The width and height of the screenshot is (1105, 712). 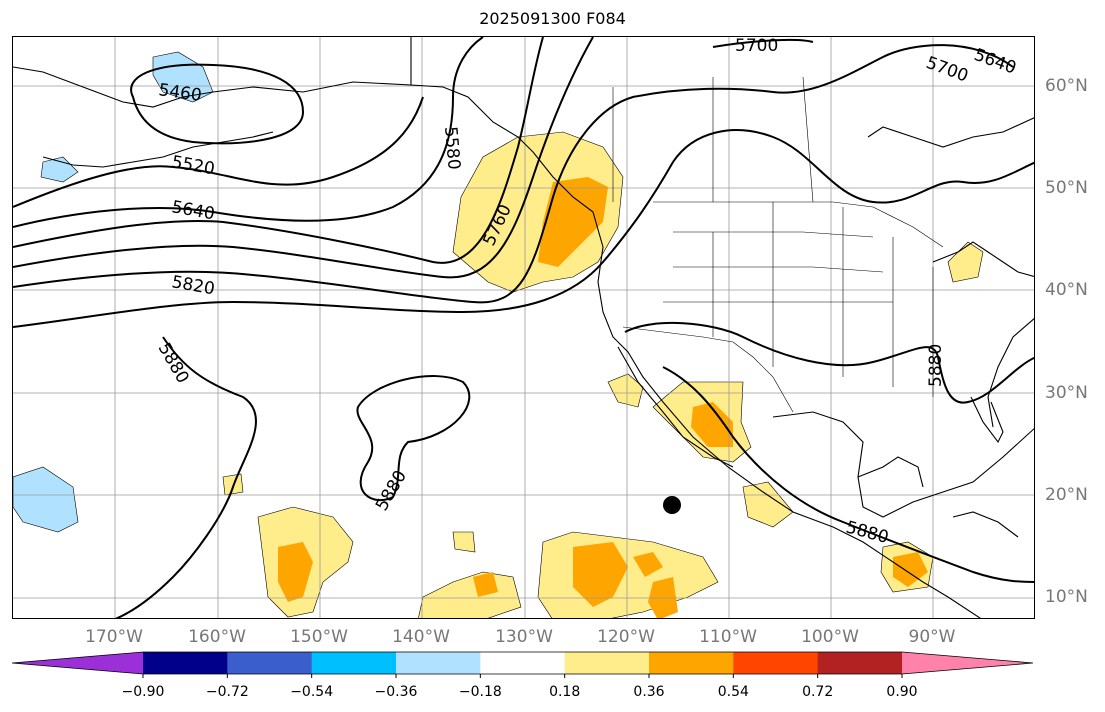 I want to click on colorbar-tick-label: 0.18, so click(x=565, y=692).